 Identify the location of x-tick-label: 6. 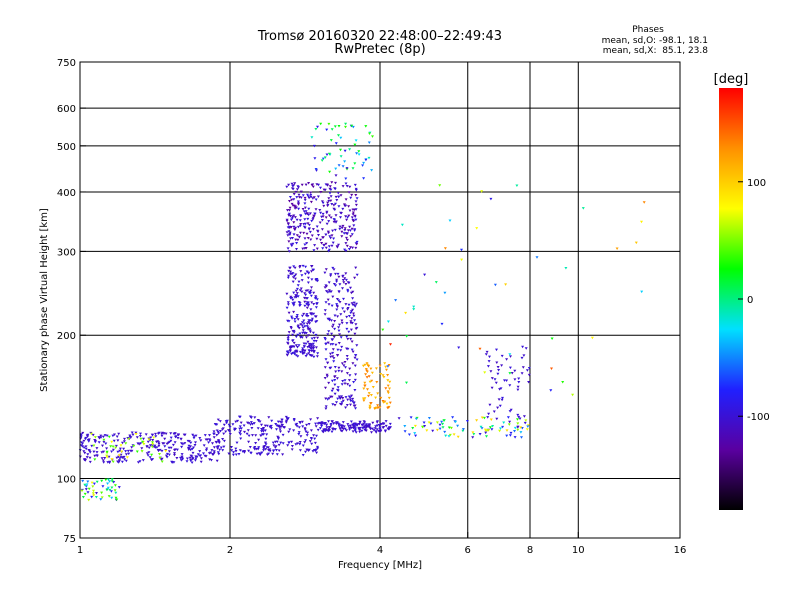
(468, 550).